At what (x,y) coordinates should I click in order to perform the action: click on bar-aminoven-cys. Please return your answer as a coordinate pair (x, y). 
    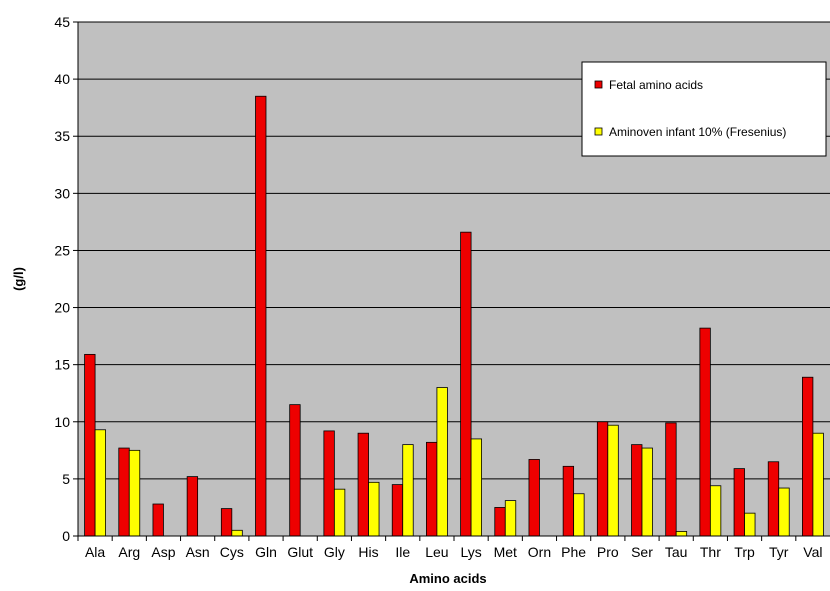
    Looking at the image, I should click on (237, 533).